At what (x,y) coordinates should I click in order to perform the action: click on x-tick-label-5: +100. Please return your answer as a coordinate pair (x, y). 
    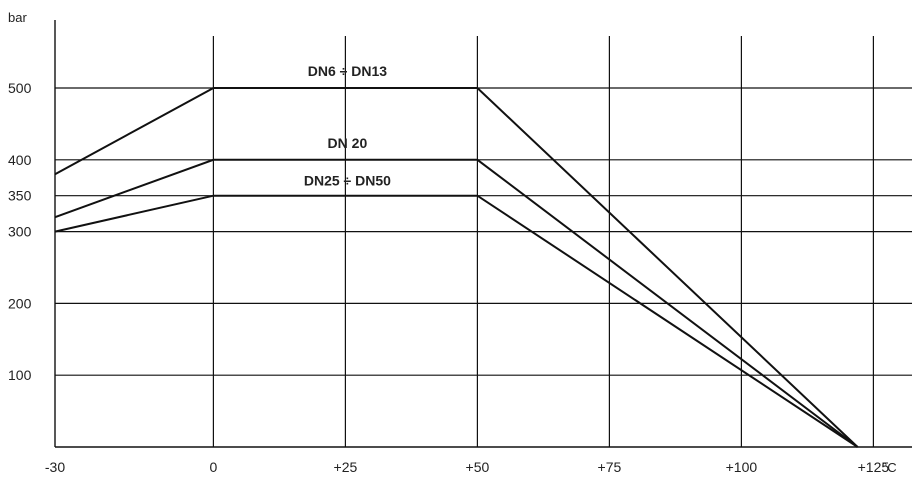
    Looking at the image, I should click on (742, 467).